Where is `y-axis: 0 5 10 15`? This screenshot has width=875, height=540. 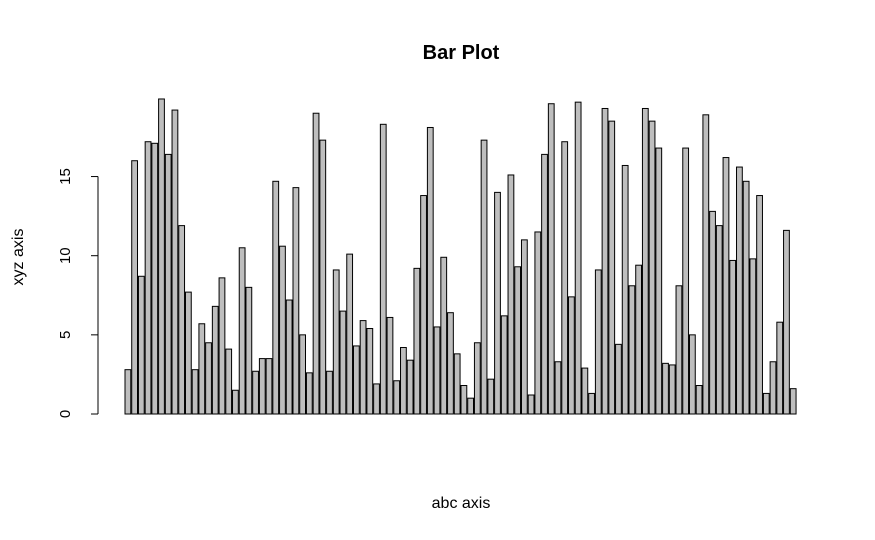 y-axis: 0 5 10 15 is located at coordinates (78, 293).